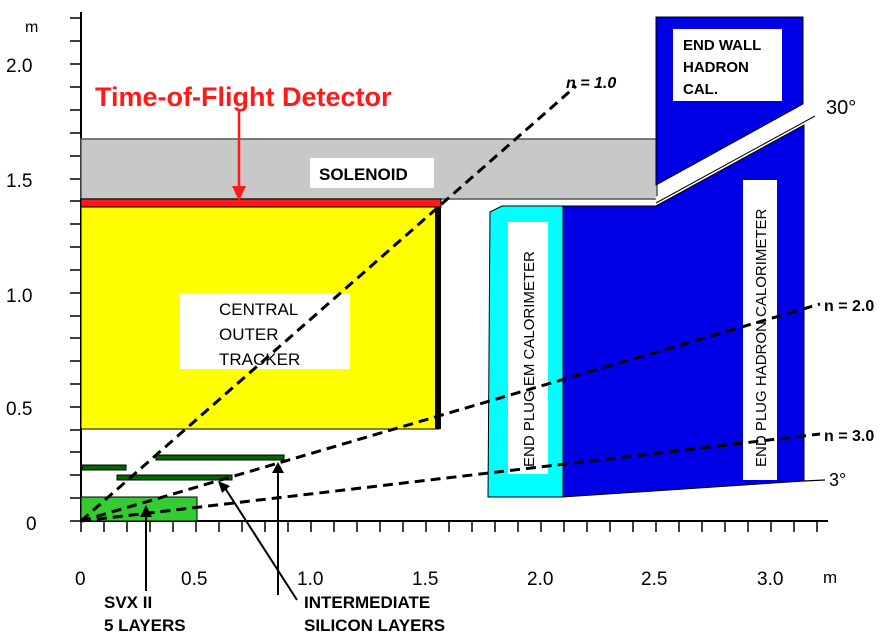  Describe the element at coordinates (591, 83) in the screenshot. I see `eta-1-label: n = 1.0` at that location.